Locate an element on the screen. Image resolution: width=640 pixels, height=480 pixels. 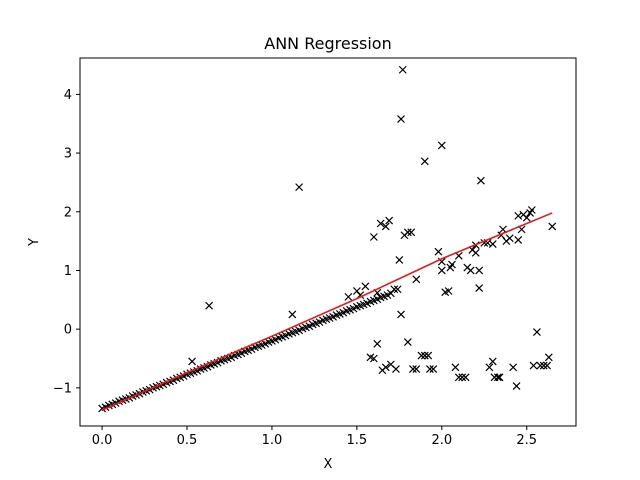
y-tick-label: 4 is located at coordinates (68, 95).